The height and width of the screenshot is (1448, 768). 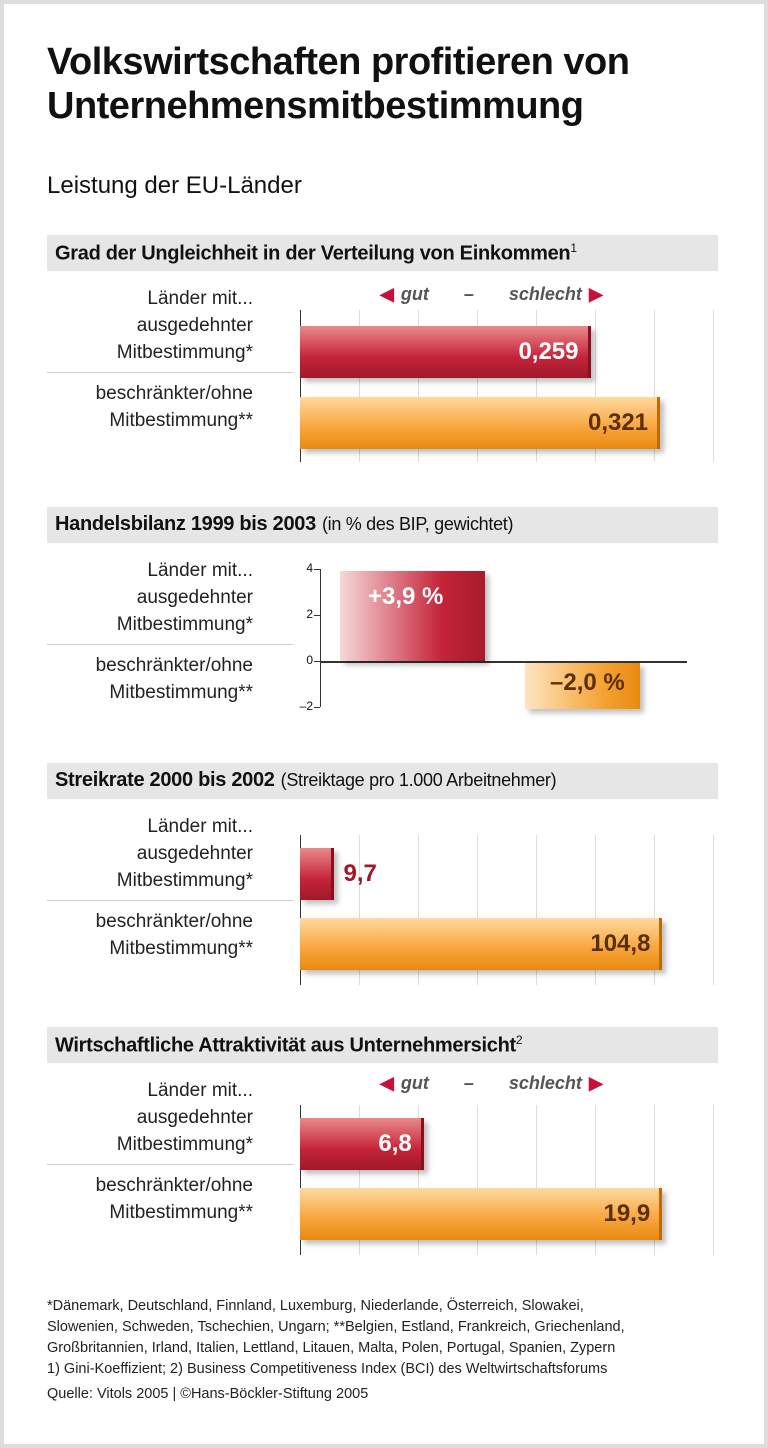 What do you see at coordinates (618, 422) in the screenshot?
I see `value-label: 0,321` at bounding box center [618, 422].